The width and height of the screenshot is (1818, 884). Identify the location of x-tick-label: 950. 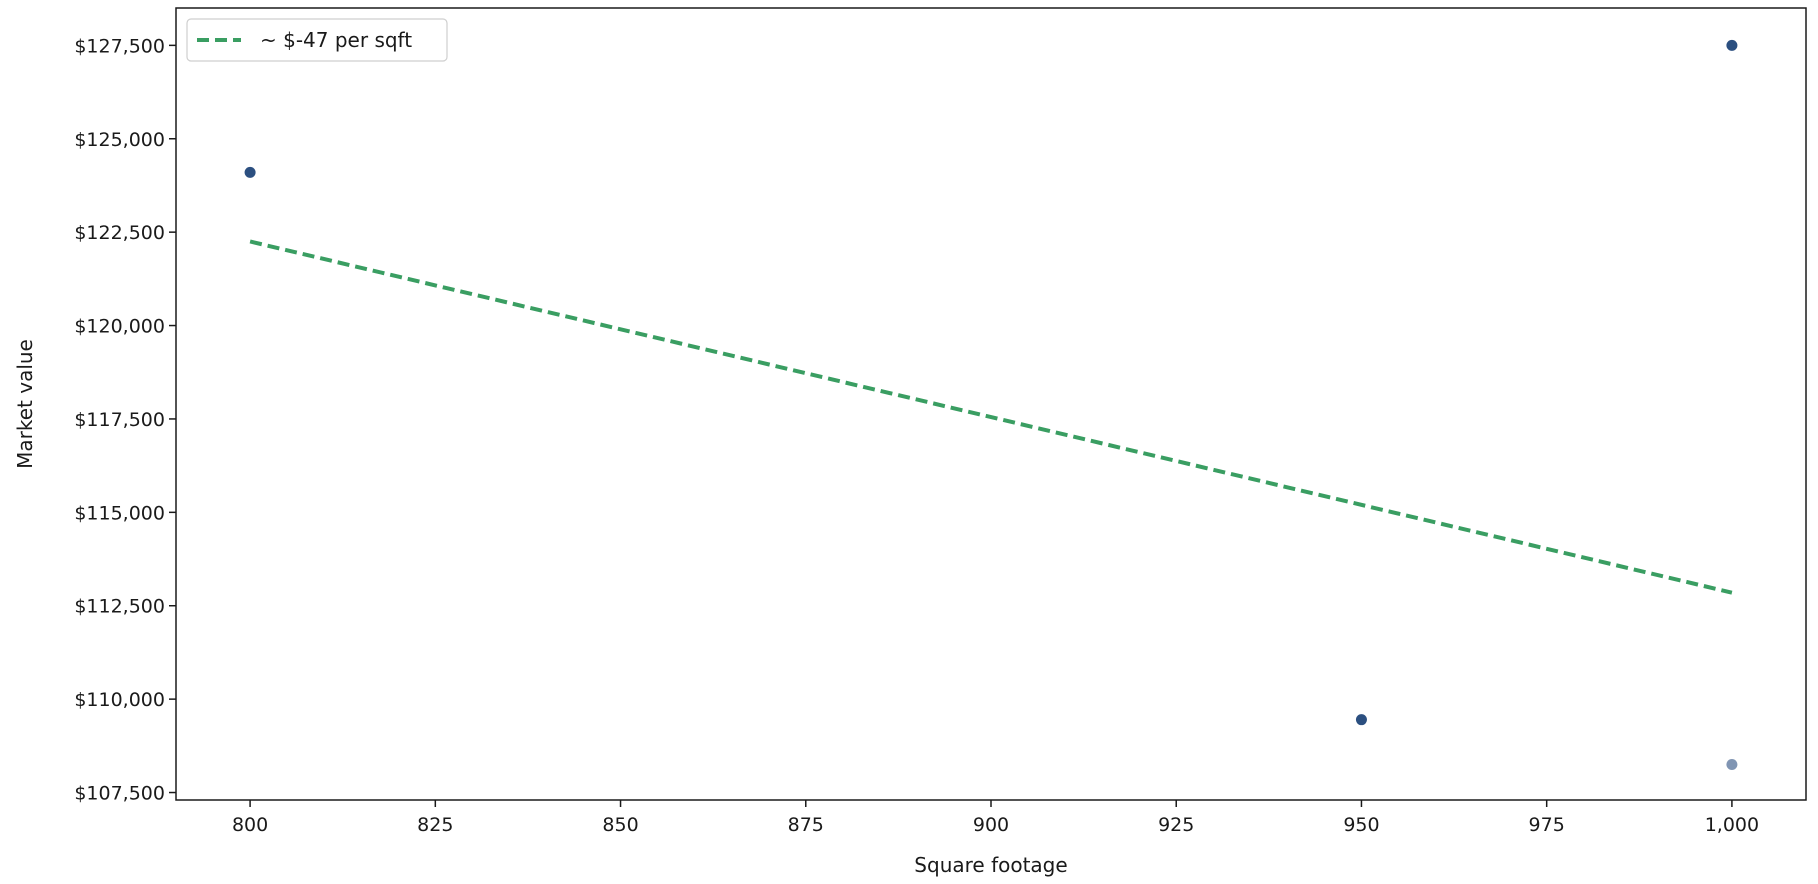
(1361, 825).